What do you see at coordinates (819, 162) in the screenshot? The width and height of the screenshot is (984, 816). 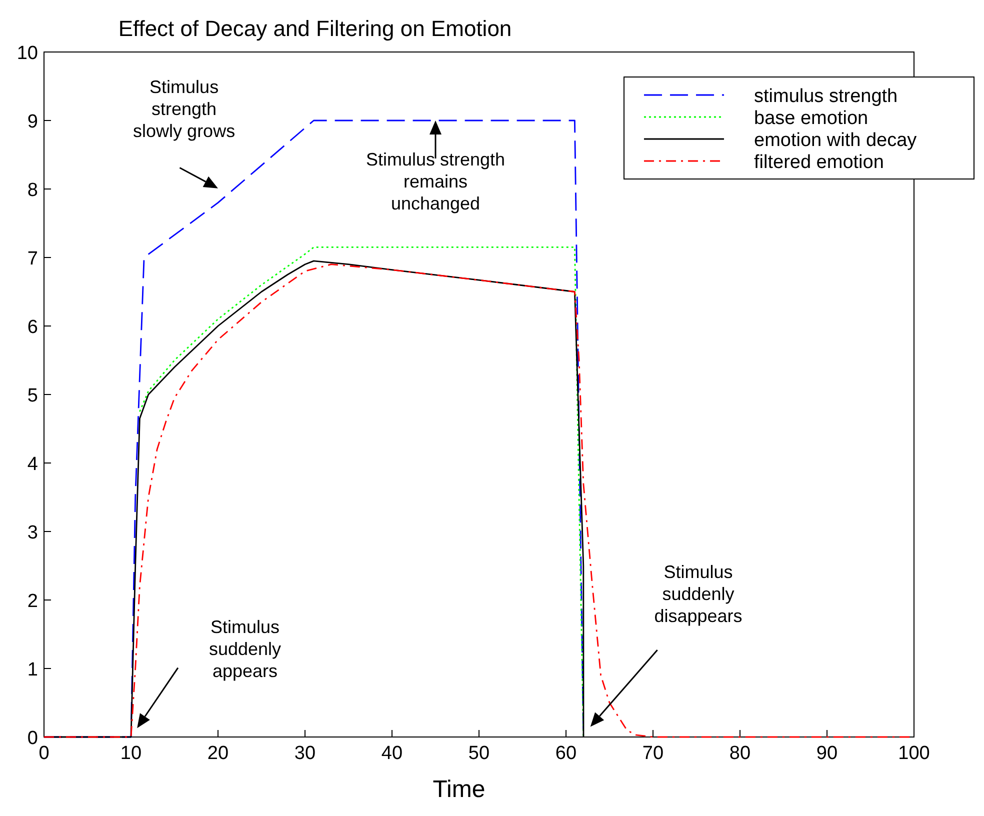 I see `legend-label: filtered emotion` at bounding box center [819, 162].